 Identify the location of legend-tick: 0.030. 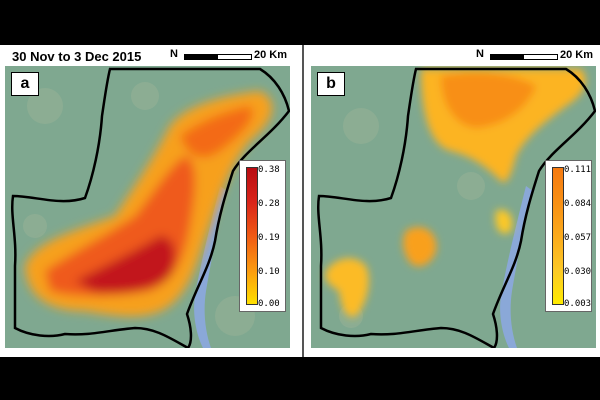
(578, 272).